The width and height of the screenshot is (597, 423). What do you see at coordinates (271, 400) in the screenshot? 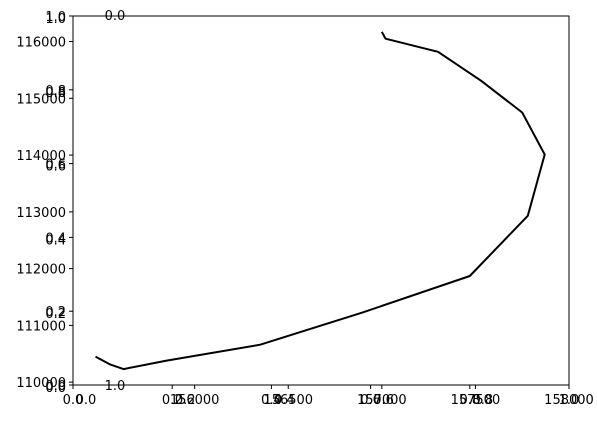
I see `frame-x-tick-label: 0.4` at bounding box center [271, 400].